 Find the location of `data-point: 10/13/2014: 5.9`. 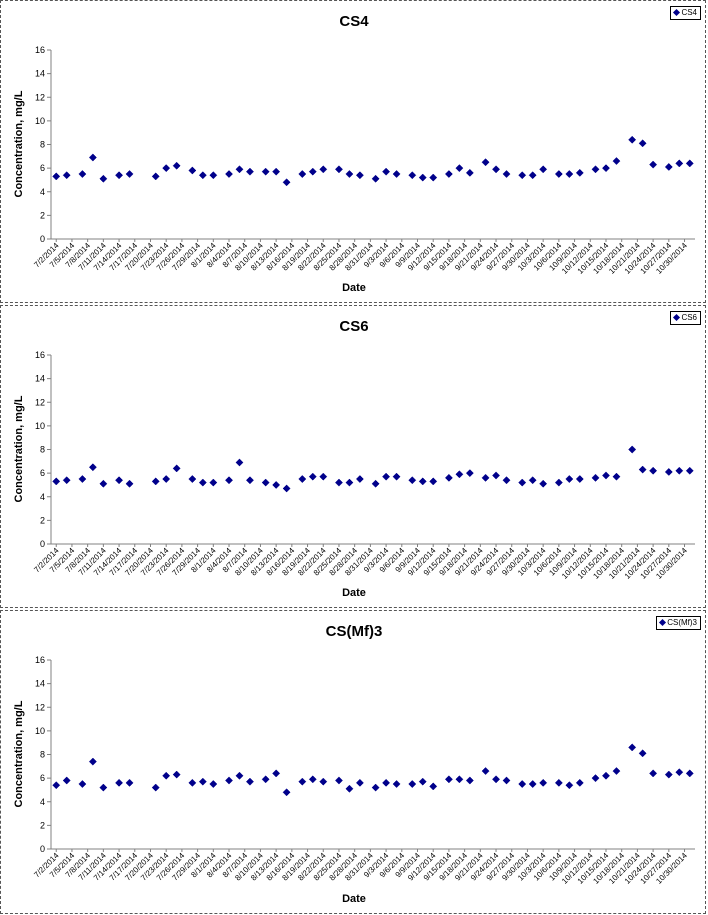

data-point: 10/13/2014: 5.9 is located at coordinates (595, 169).